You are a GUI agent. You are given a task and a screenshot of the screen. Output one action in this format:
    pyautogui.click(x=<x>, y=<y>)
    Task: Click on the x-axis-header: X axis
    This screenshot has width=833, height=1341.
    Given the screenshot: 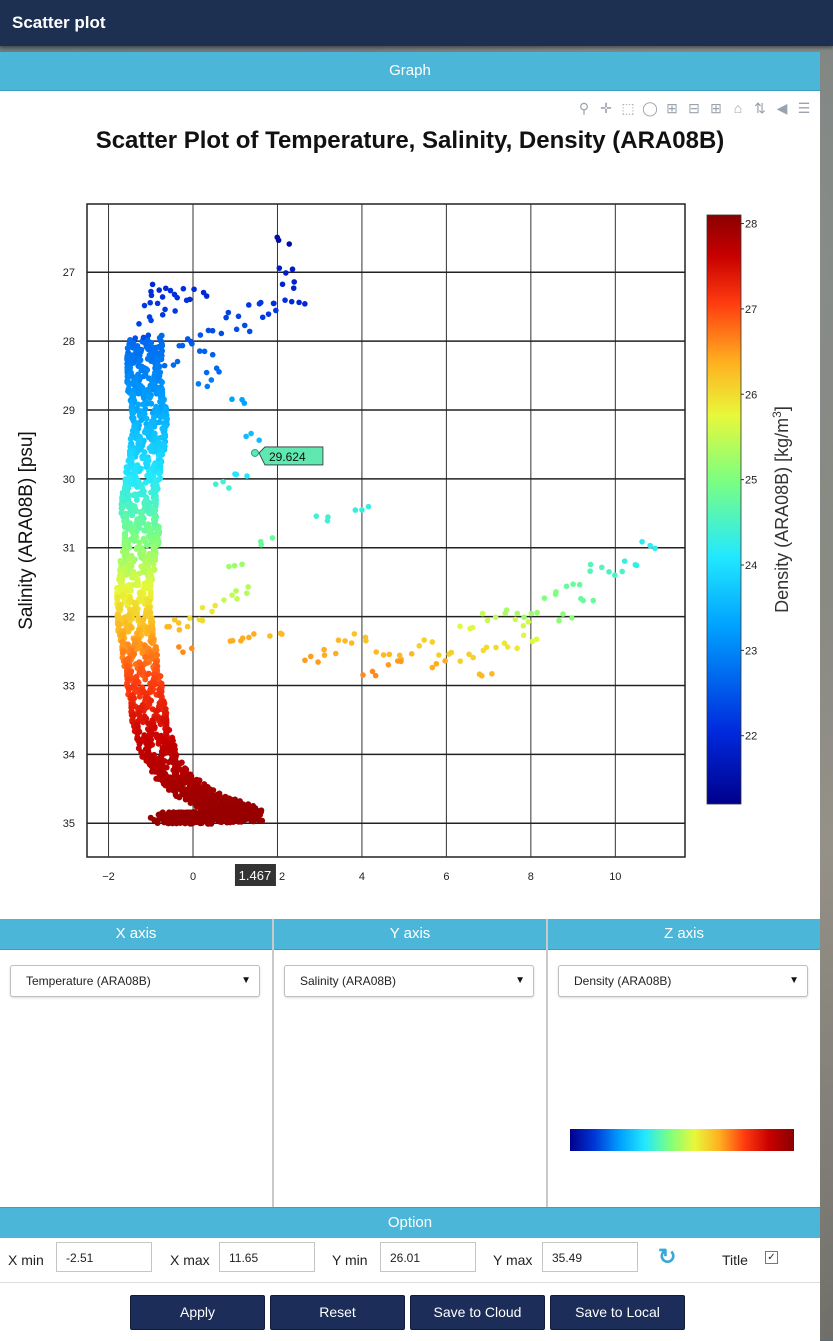 What is the action you would take?
    pyautogui.click(x=136, y=934)
    